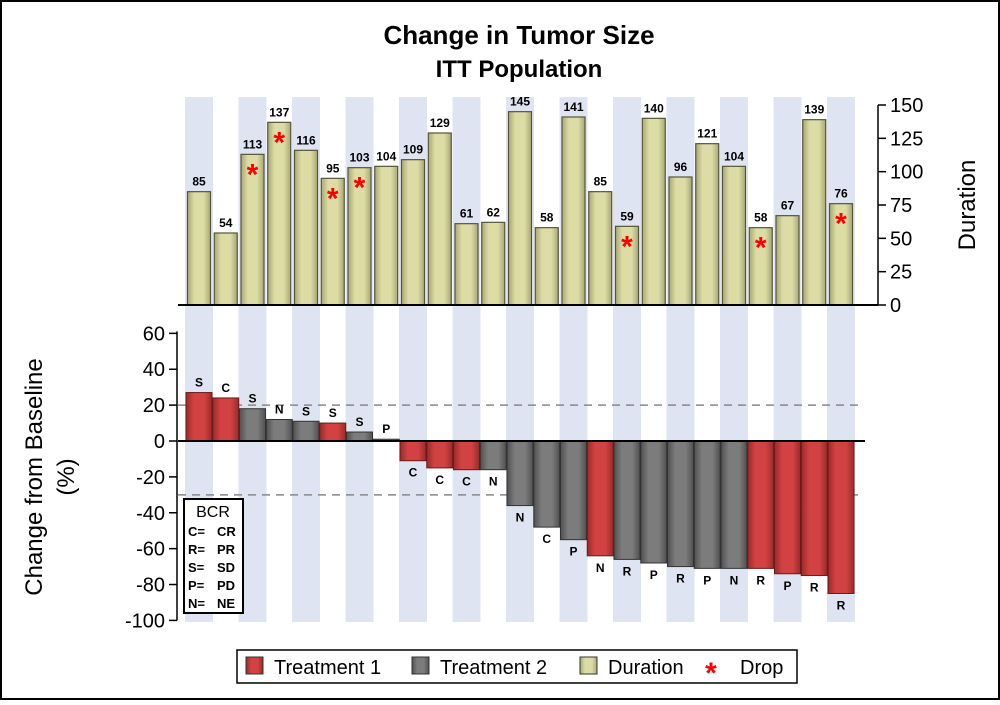 This screenshot has height=705, width=1000. What do you see at coordinates (196, 603) in the screenshot?
I see `bcr-code: N=` at bounding box center [196, 603].